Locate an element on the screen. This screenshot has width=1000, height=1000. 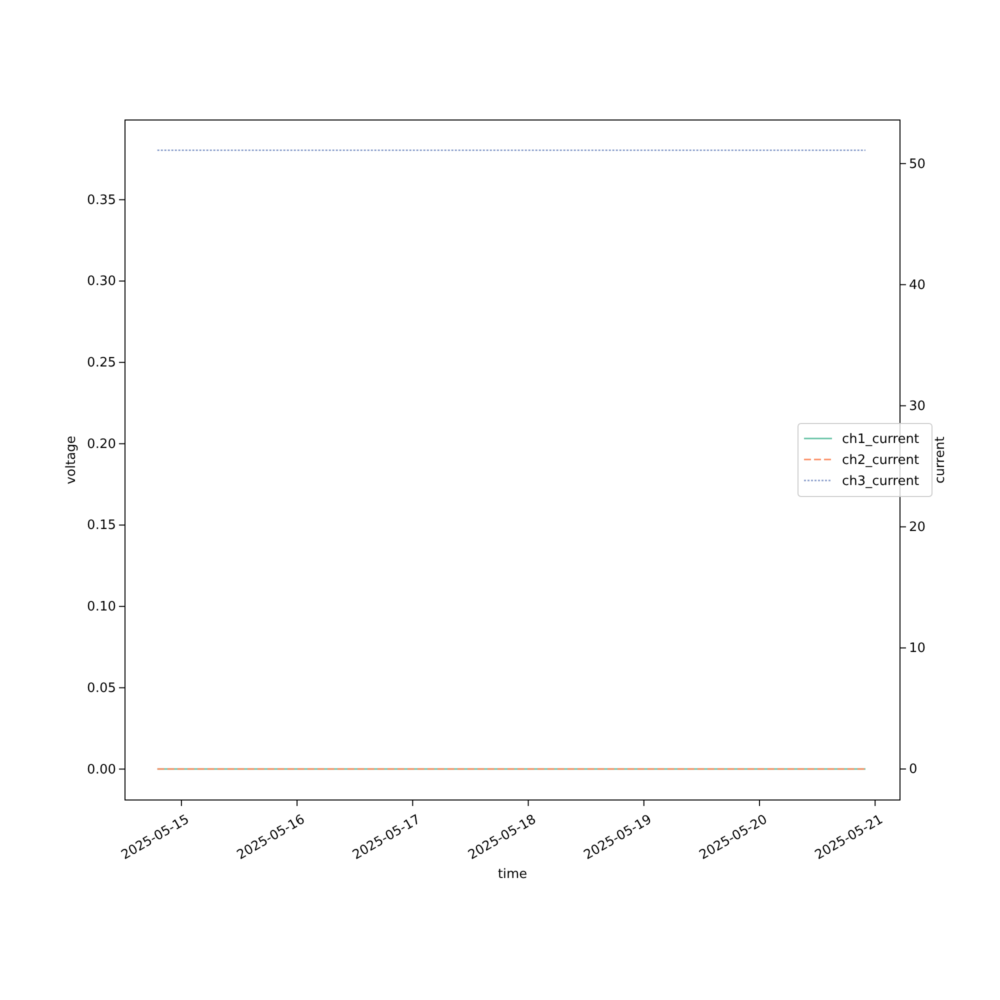
y-tick-label: 0.10 is located at coordinates (101, 607).